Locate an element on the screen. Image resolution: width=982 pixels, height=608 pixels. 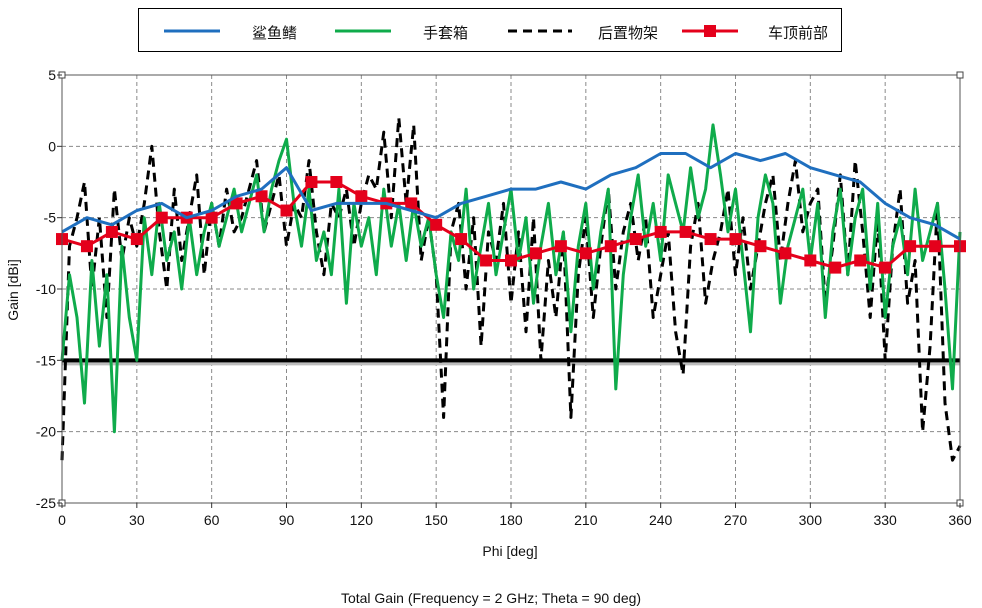
x-tick-label: 210 is located at coordinates (586, 520).